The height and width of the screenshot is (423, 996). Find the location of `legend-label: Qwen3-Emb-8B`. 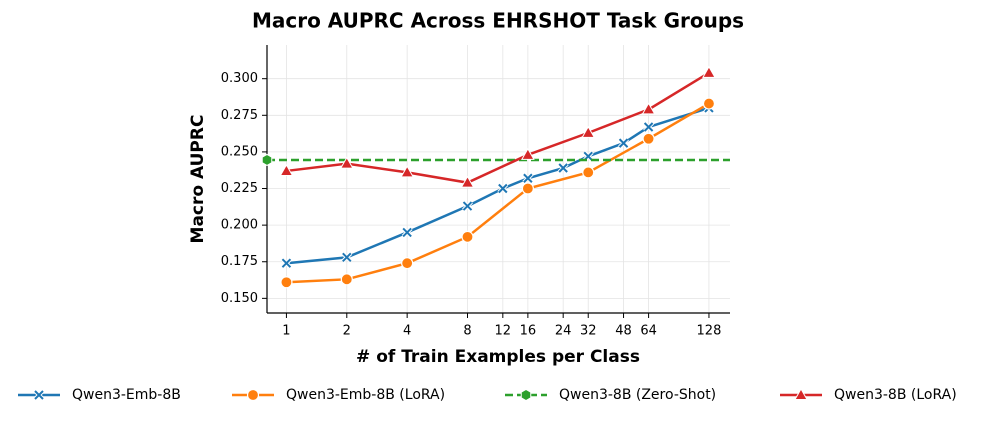

legend-label: Qwen3-Emb-8B is located at coordinates (126, 395).